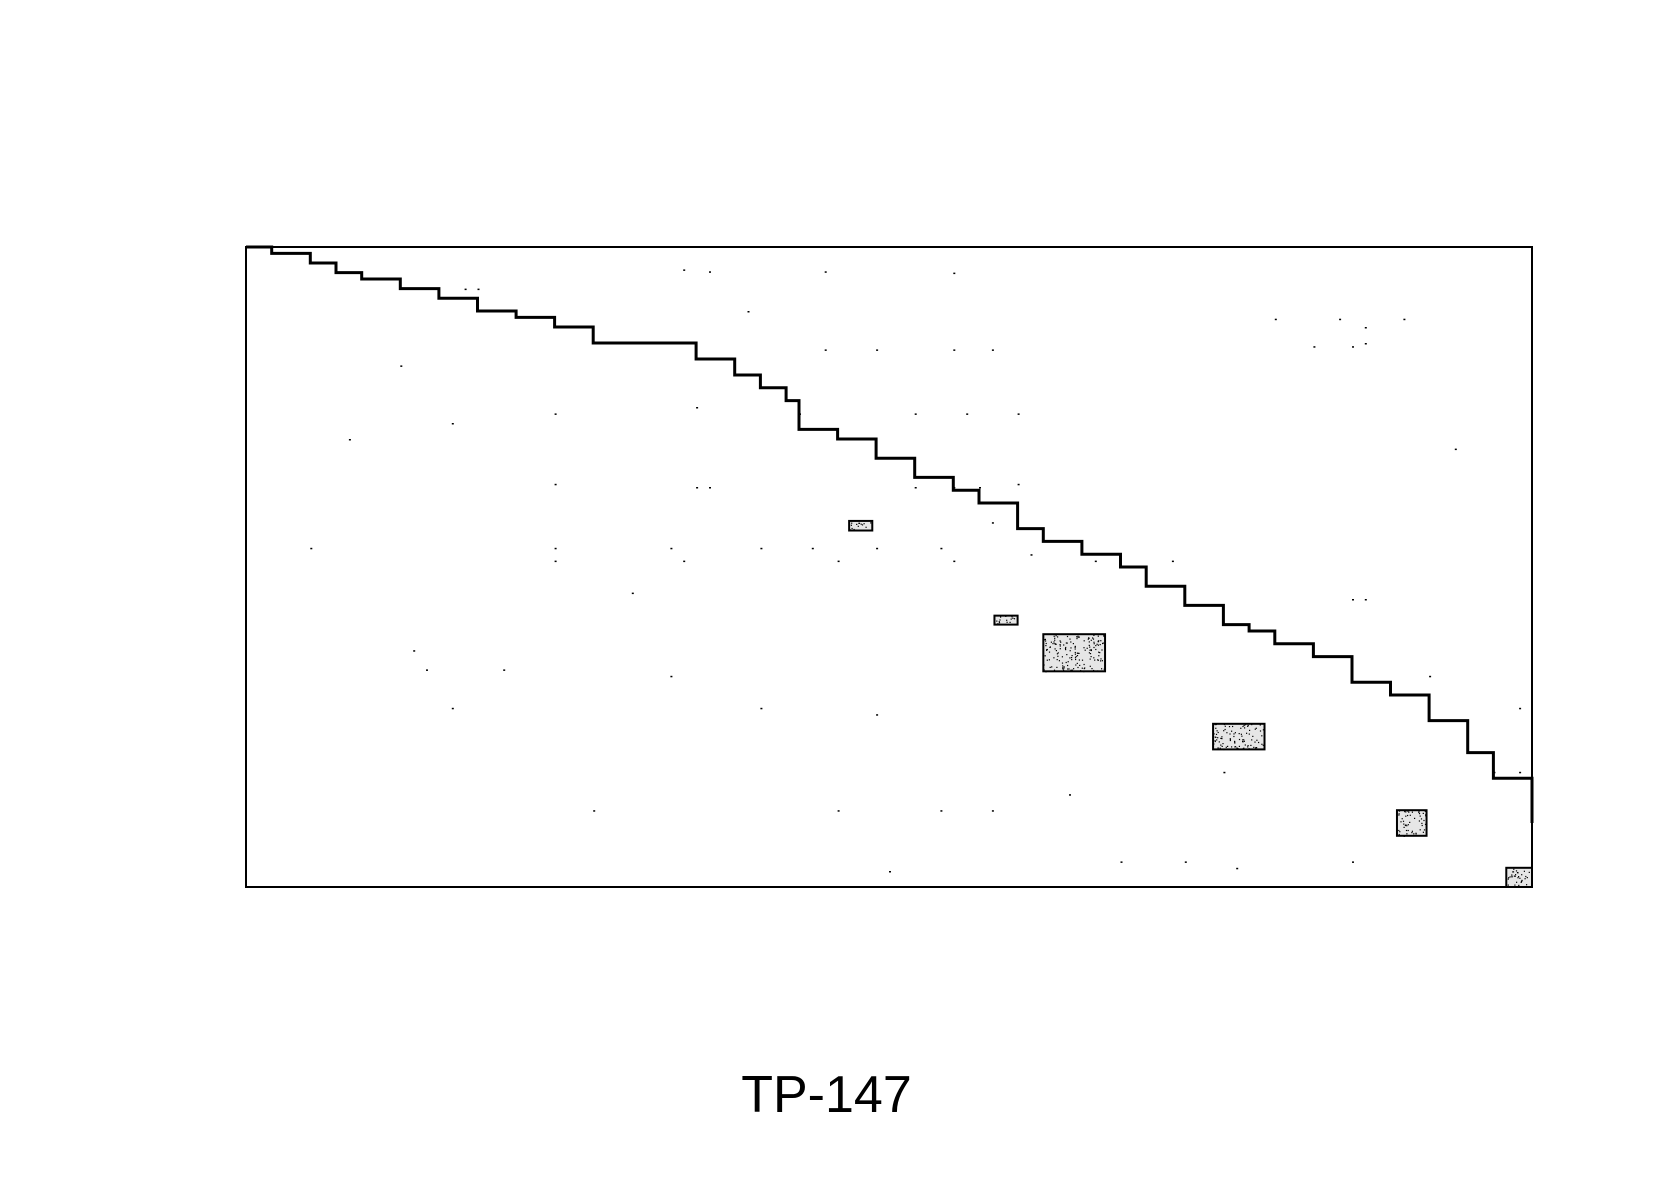  Describe the element at coordinates (826, 1095) in the screenshot. I see `figure-caption: TP-147` at that location.